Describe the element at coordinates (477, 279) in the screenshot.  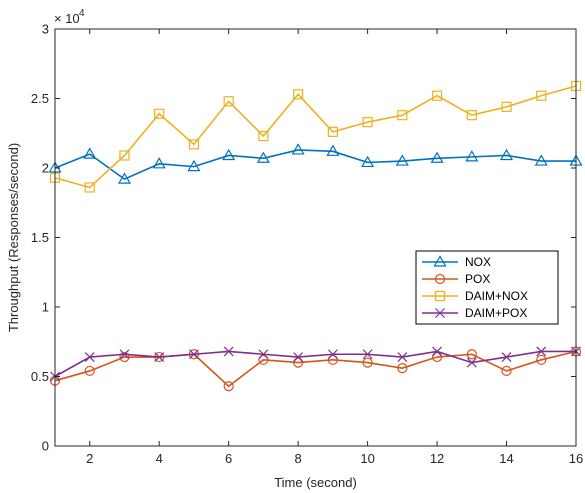
I see `legend-label: POX` at that location.